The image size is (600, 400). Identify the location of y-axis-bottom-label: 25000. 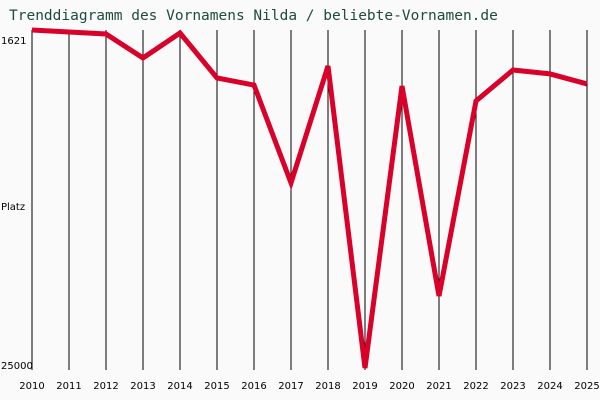
(17, 366).